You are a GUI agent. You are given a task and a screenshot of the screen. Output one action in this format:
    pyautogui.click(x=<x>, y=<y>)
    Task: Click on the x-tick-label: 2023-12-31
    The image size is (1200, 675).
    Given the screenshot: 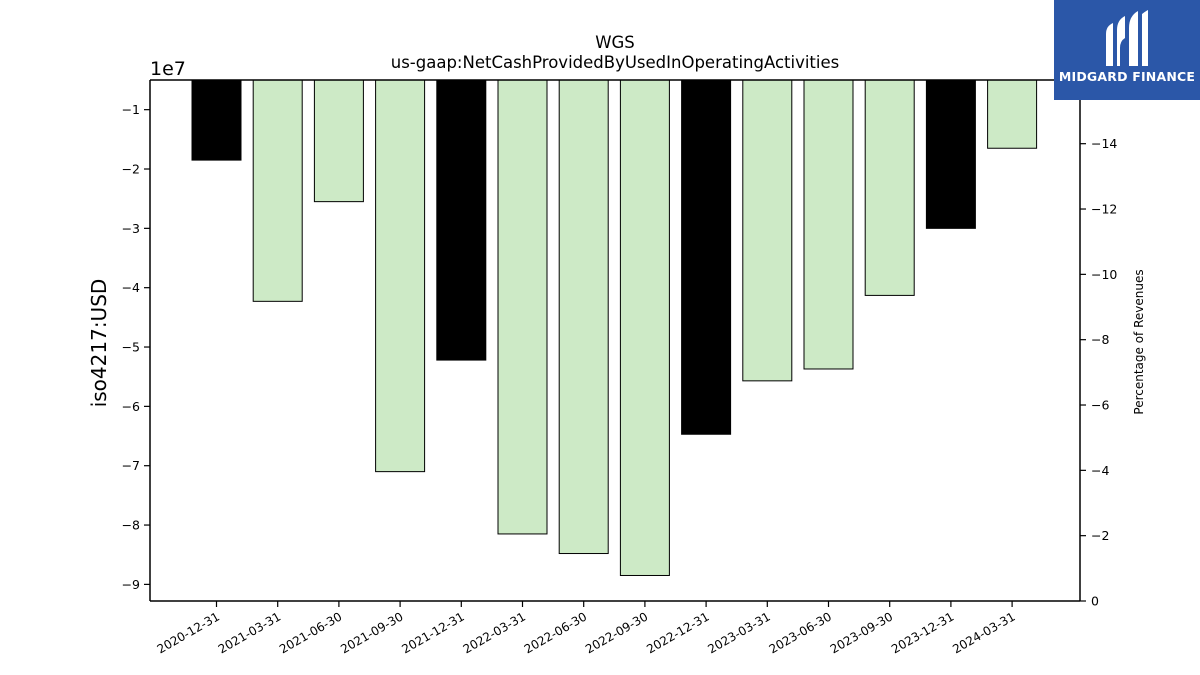 What is the action you would take?
    pyautogui.click(x=922, y=632)
    